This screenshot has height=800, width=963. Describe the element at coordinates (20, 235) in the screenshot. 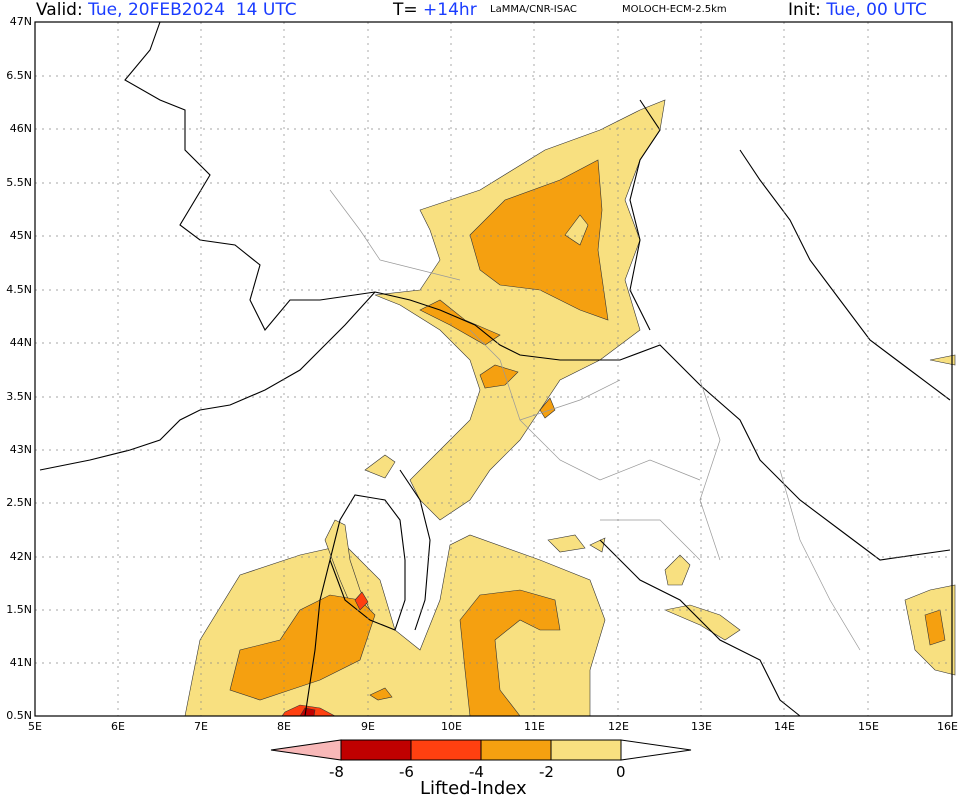

I see `y-label: 45N` at that location.